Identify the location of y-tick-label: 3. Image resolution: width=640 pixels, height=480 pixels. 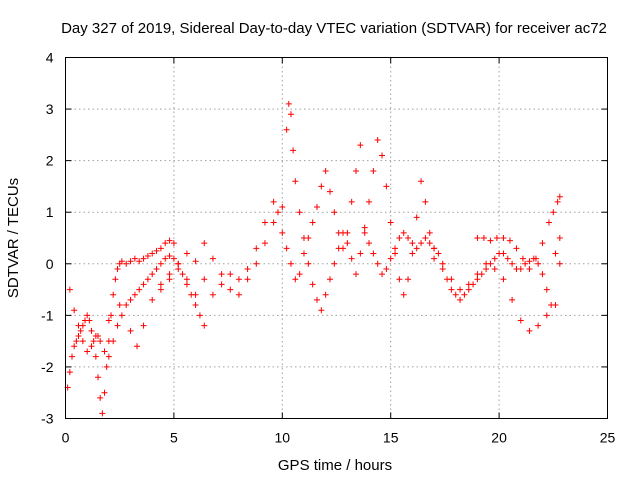
(50, 109).